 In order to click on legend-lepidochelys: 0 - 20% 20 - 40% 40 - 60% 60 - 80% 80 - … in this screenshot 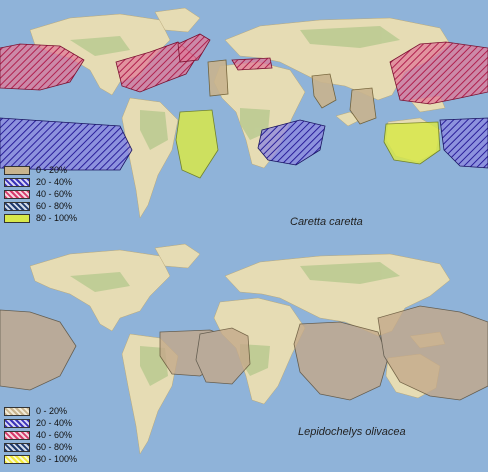, I will do `click(40, 435)`.